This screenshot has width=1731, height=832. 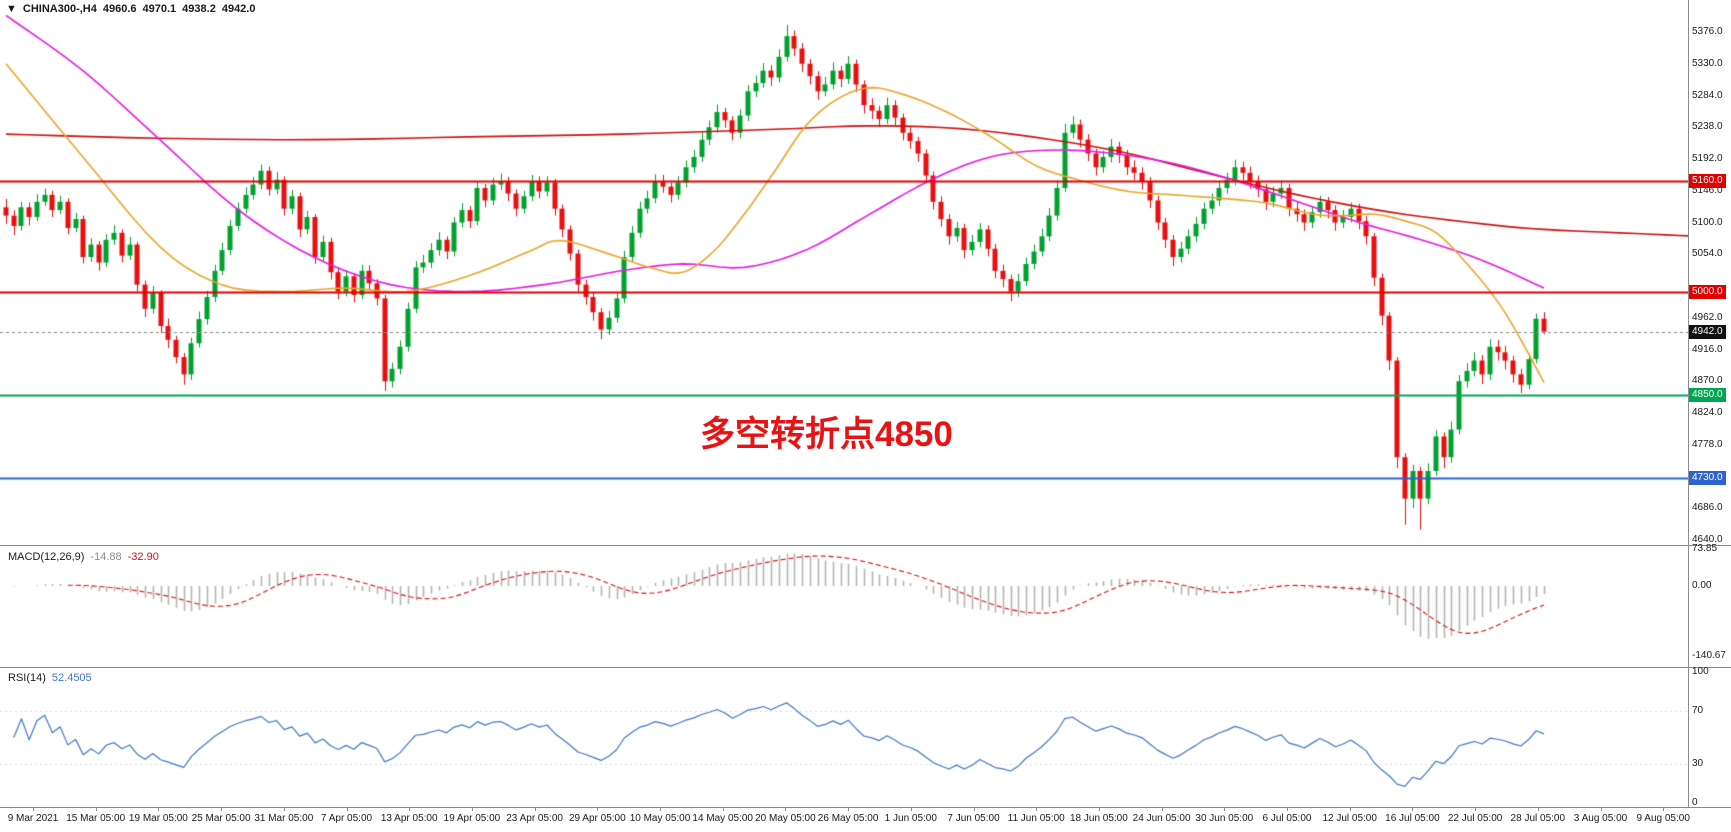 What do you see at coordinates (1707, 331) in the screenshot?
I see `level-label-4942.0: 4942.0` at bounding box center [1707, 331].